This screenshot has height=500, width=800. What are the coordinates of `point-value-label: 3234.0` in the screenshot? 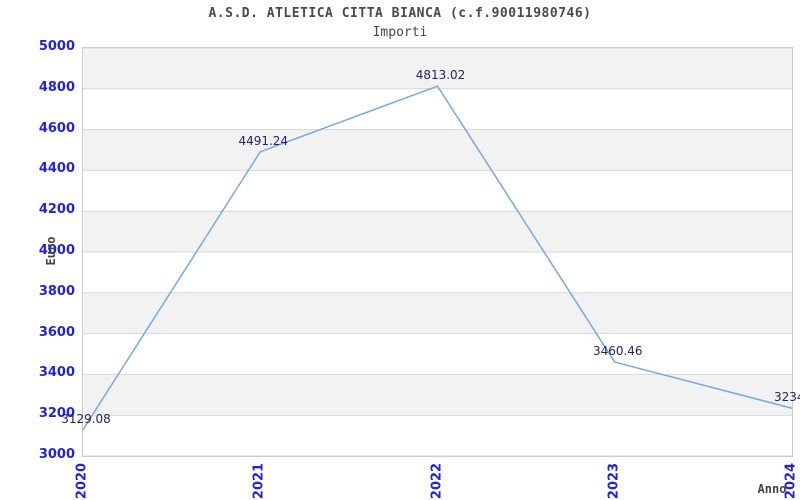 It's located at (787, 397).